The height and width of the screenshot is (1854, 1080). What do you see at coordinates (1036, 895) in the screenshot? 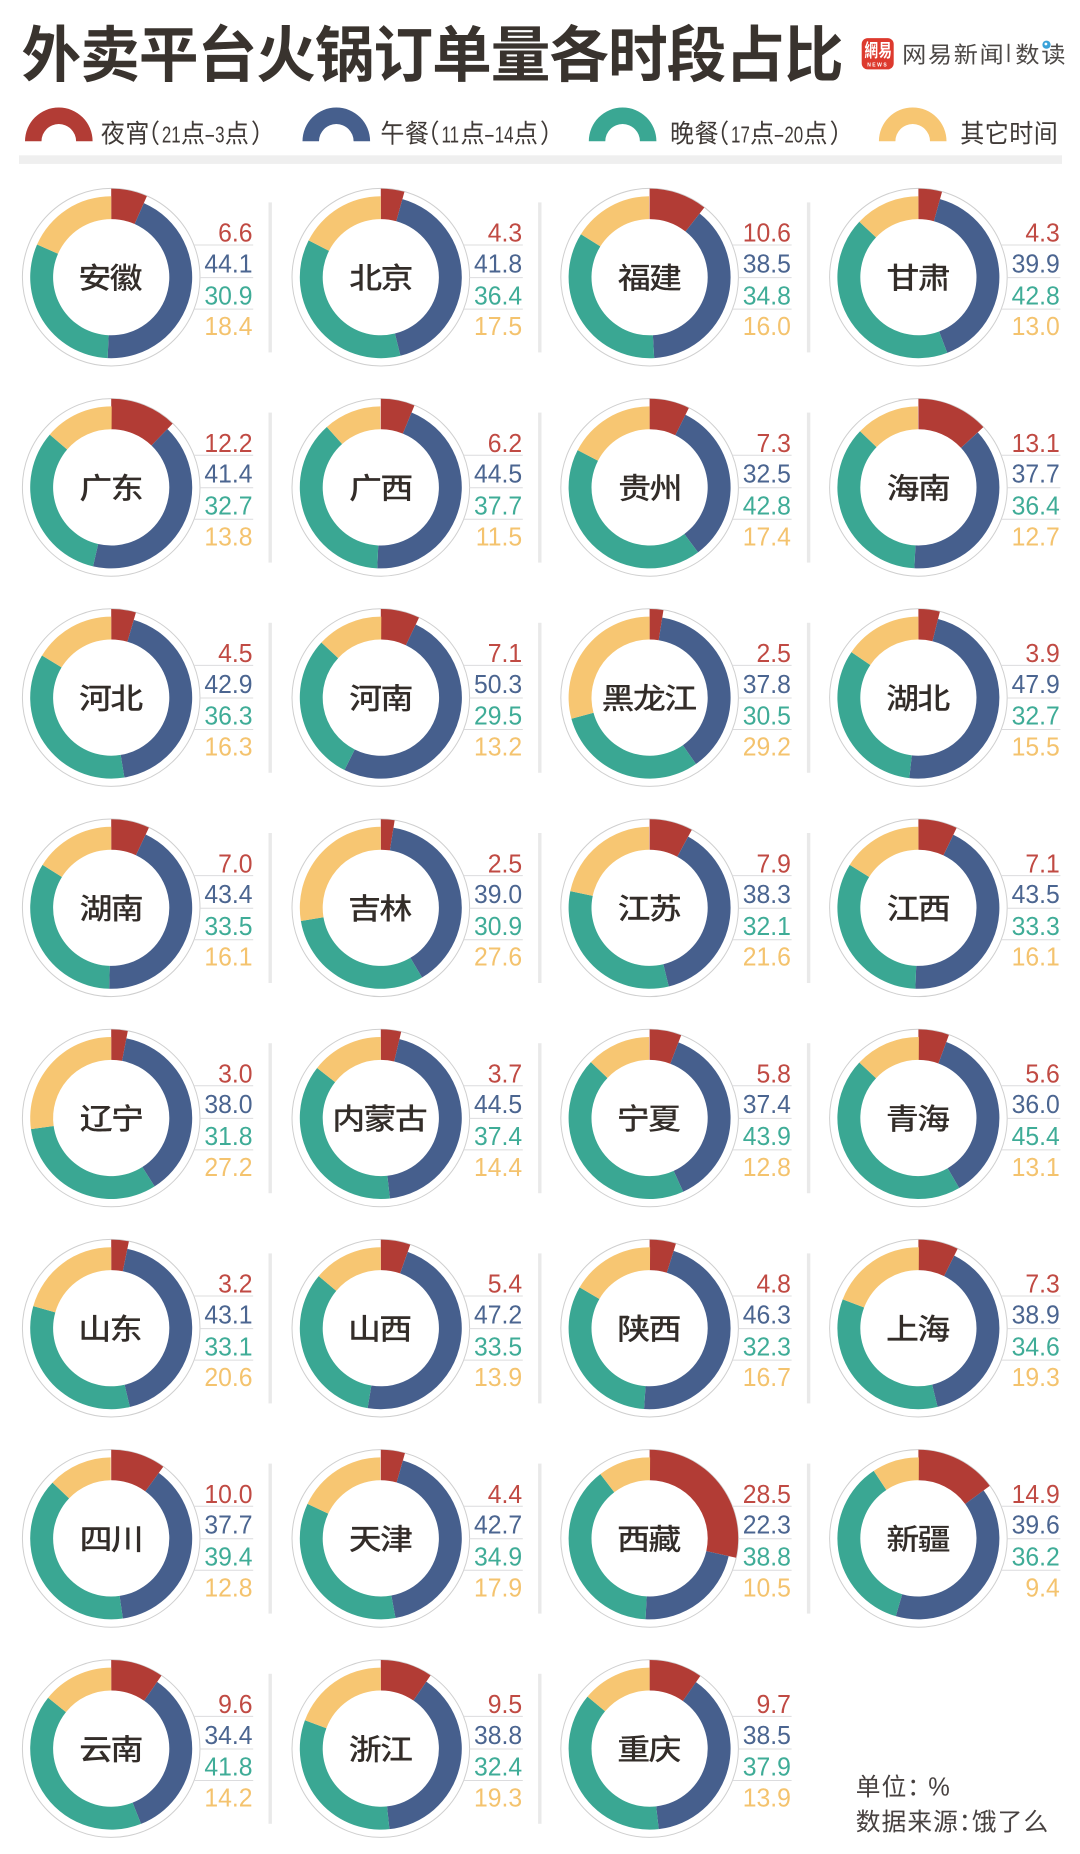
I see `svg-text: 43.5` at bounding box center [1036, 895].